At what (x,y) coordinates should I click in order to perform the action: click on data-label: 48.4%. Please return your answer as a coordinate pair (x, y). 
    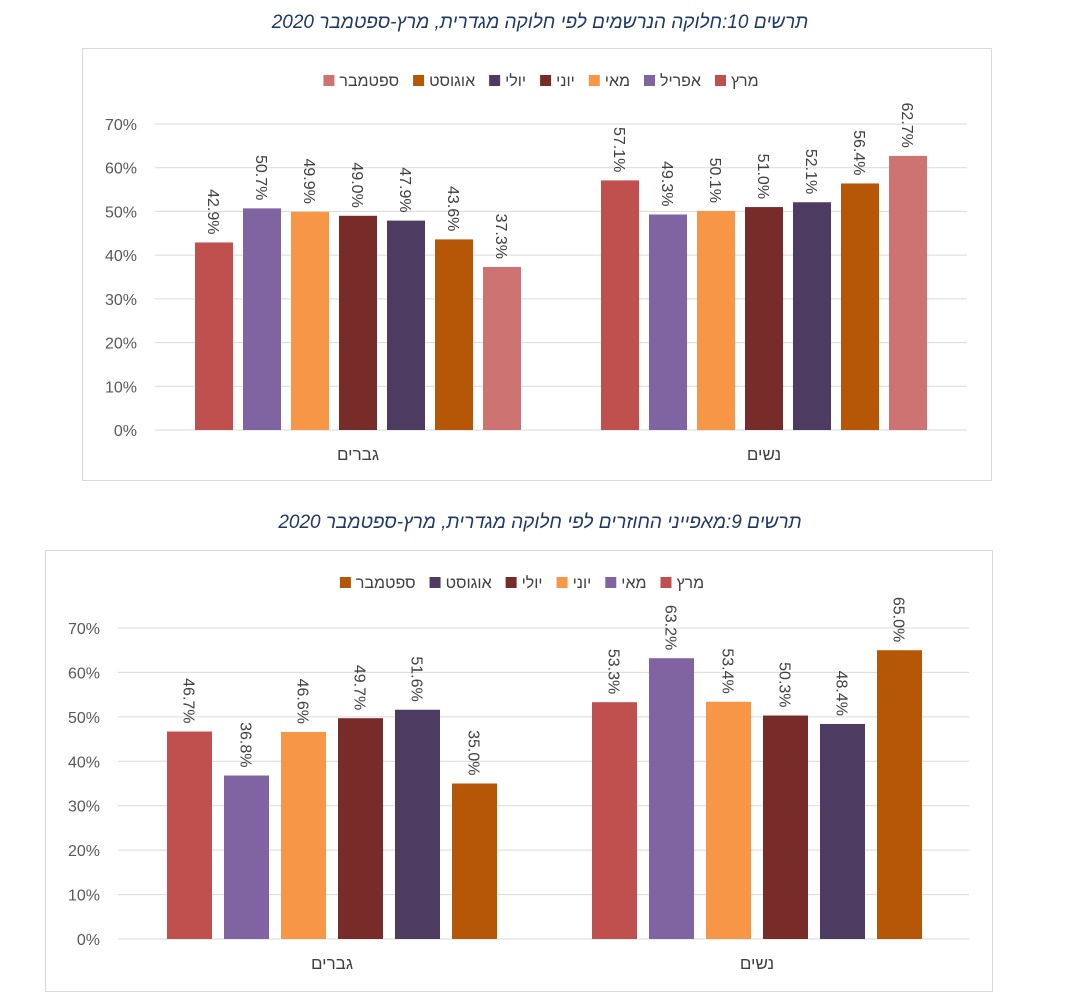
    Looking at the image, I should click on (841, 693).